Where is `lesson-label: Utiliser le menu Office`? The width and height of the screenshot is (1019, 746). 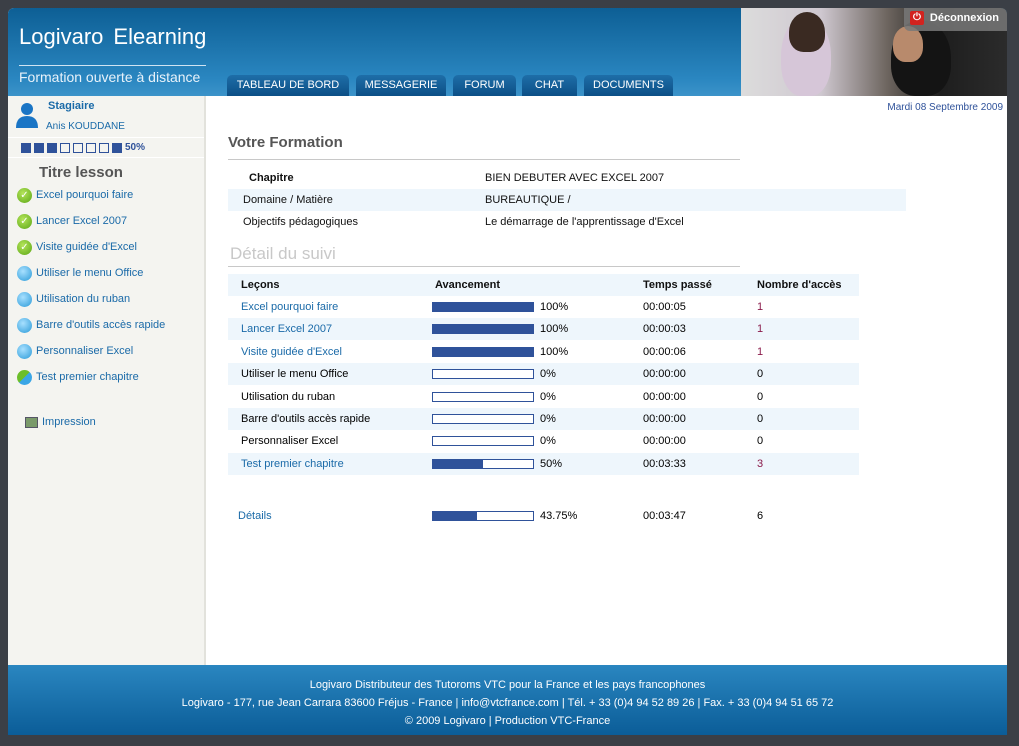 lesson-label: Utiliser le menu Office is located at coordinates (90, 273).